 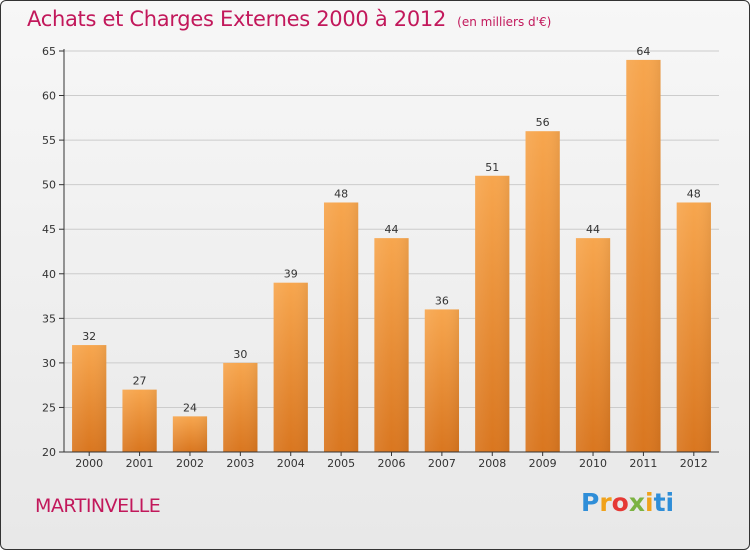 What do you see at coordinates (605, 502) in the screenshot?
I see `logo-letter: r` at bounding box center [605, 502].